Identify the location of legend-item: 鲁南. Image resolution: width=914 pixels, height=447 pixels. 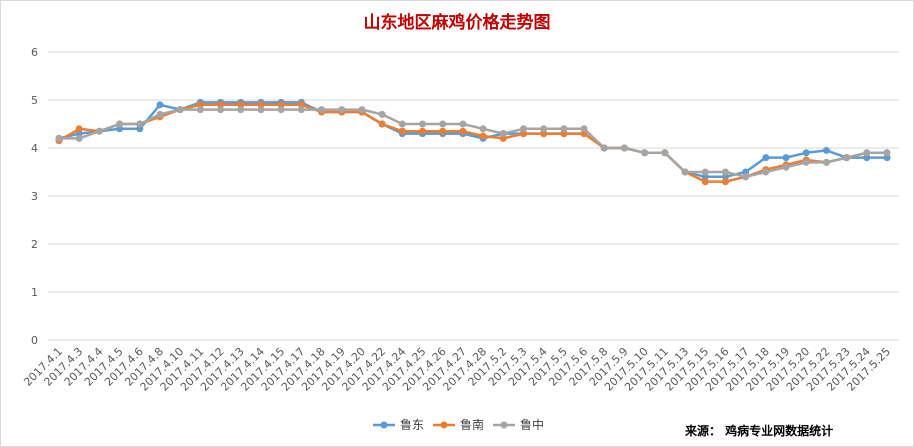
(458, 424).